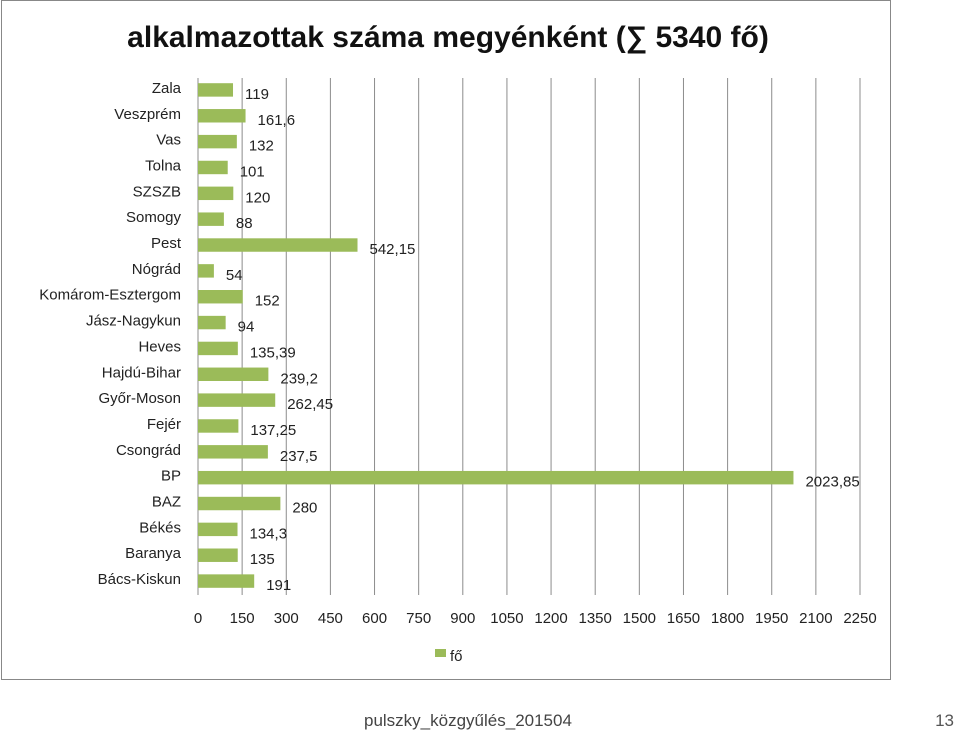 The width and height of the screenshot is (960, 732). What do you see at coordinates (393, 249) in the screenshot?
I see `data-label: 542,15` at bounding box center [393, 249].